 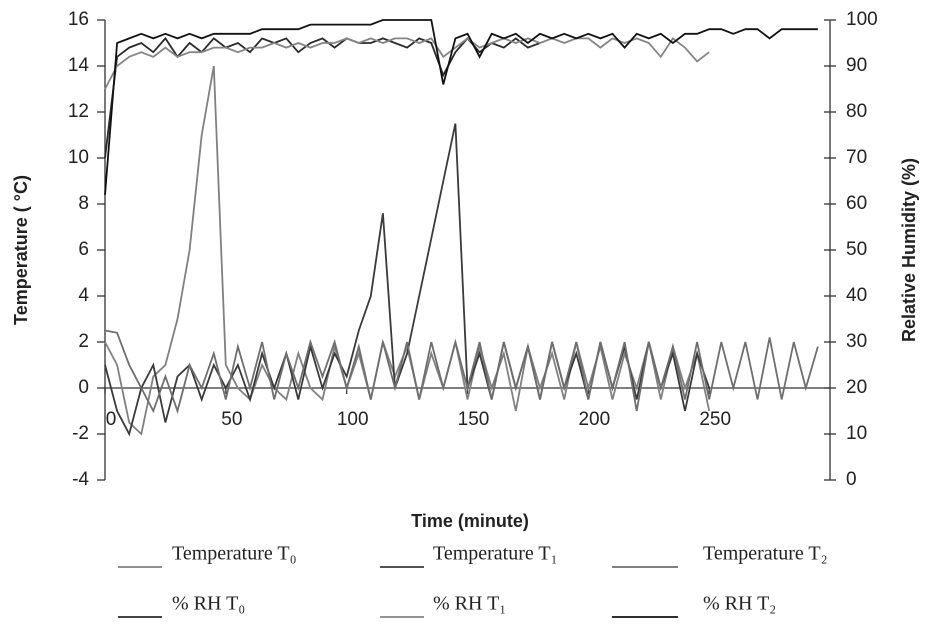 What do you see at coordinates (80, 479) in the screenshot?
I see `y-tick-label: -4` at bounding box center [80, 479].